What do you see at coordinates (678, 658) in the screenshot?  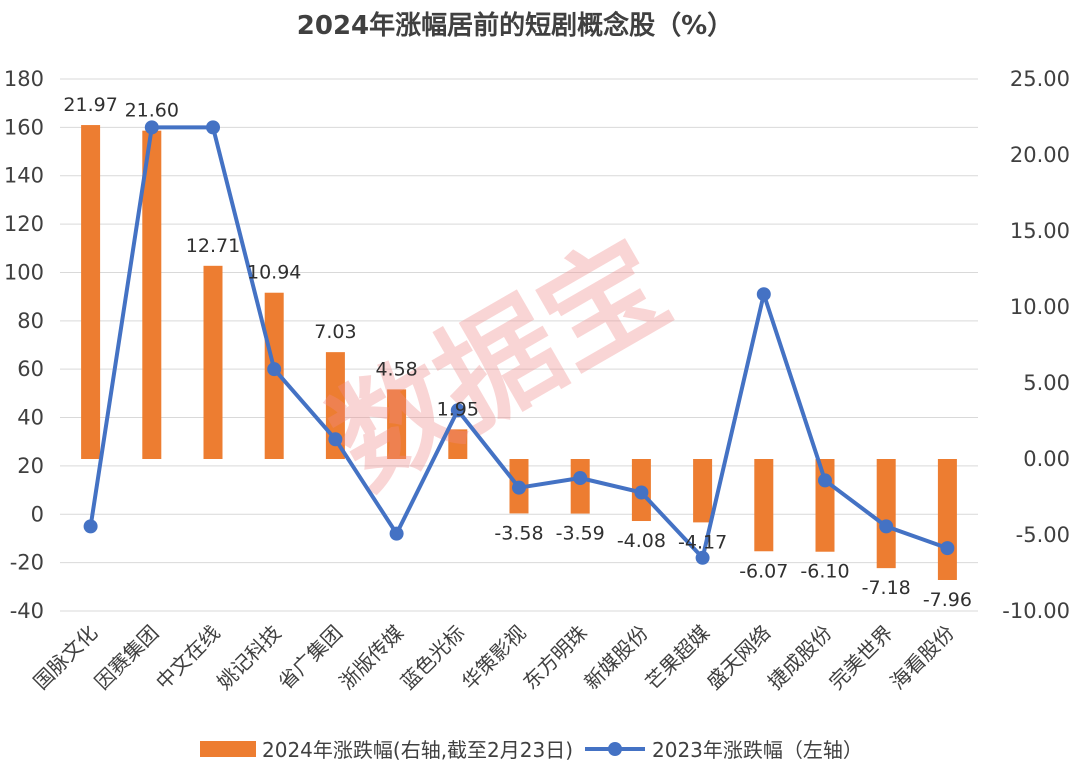 I see `category-label: 芒果超媒` at bounding box center [678, 658].